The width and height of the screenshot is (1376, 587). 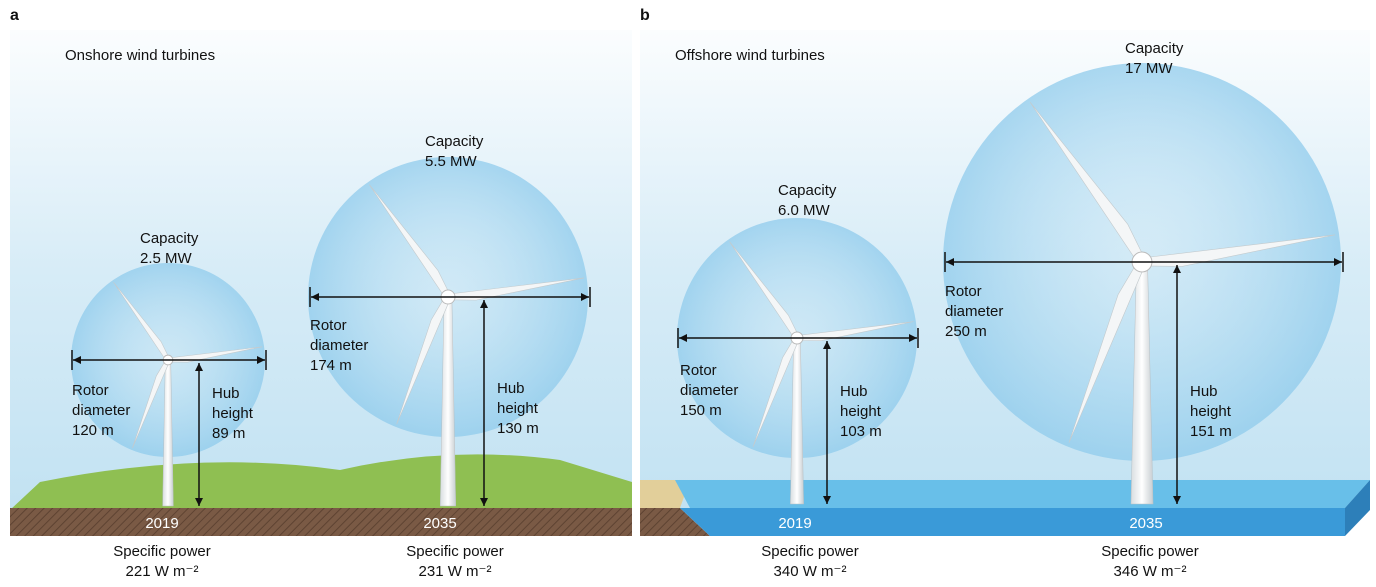 I want to click on label: 250 m, so click(x=966, y=331).